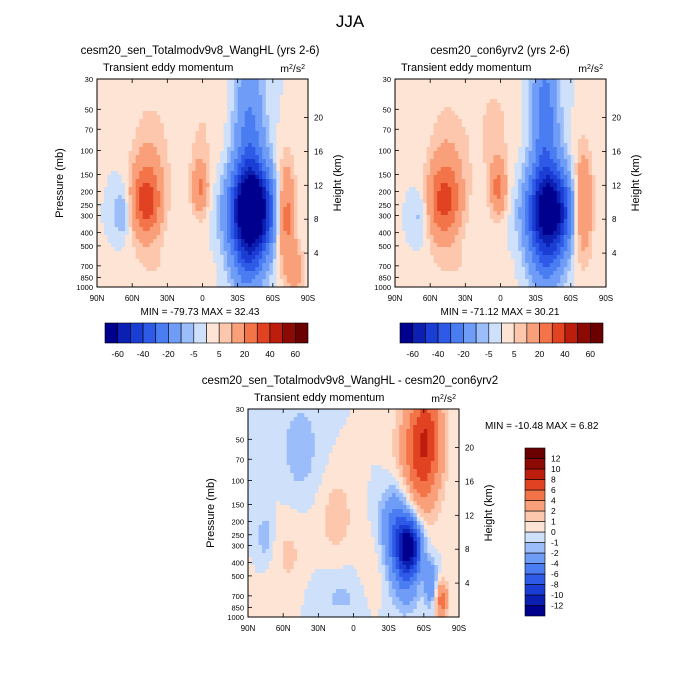 The image size is (700, 700). I want to click on colorbar-swatch, so click(137, 333).